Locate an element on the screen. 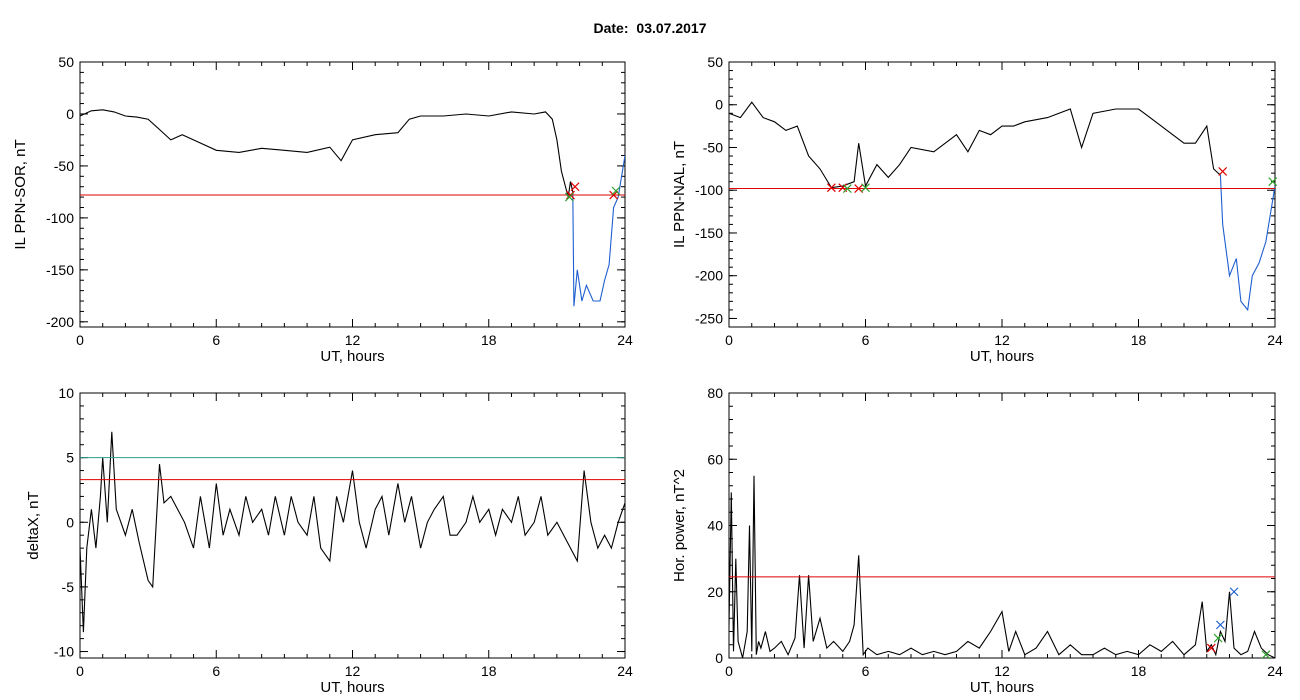  y-axis-label: Hor. power, nT^2 is located at coordinates (679, 525).